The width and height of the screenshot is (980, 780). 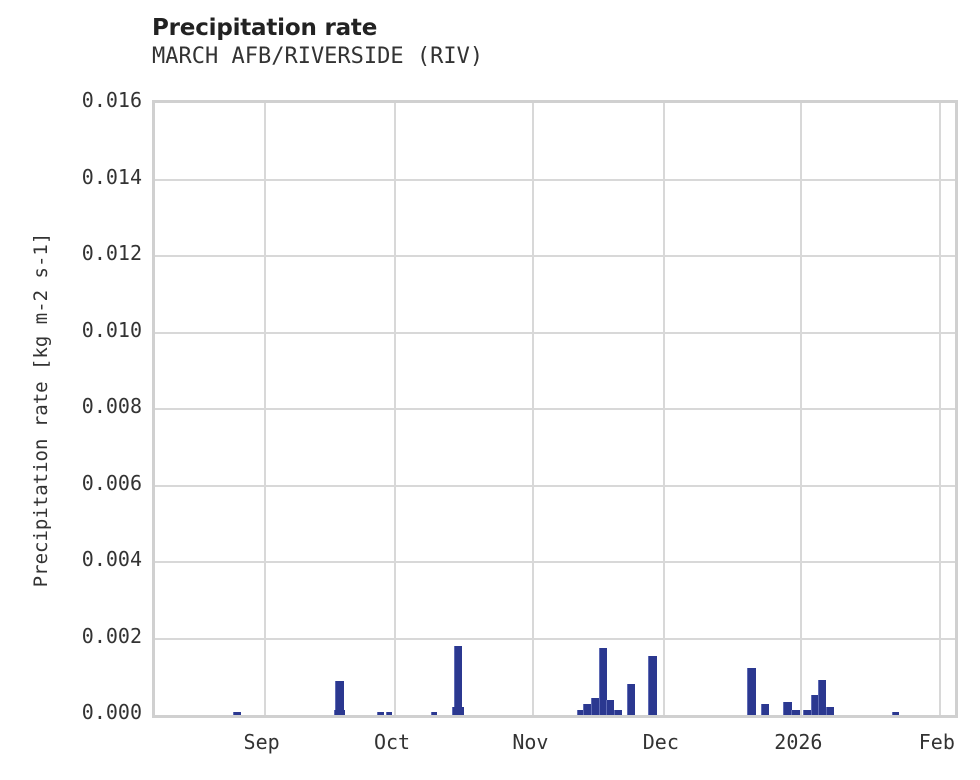 I want to click on x-axis-tick-label: Feb, so click(x=936, y=742).